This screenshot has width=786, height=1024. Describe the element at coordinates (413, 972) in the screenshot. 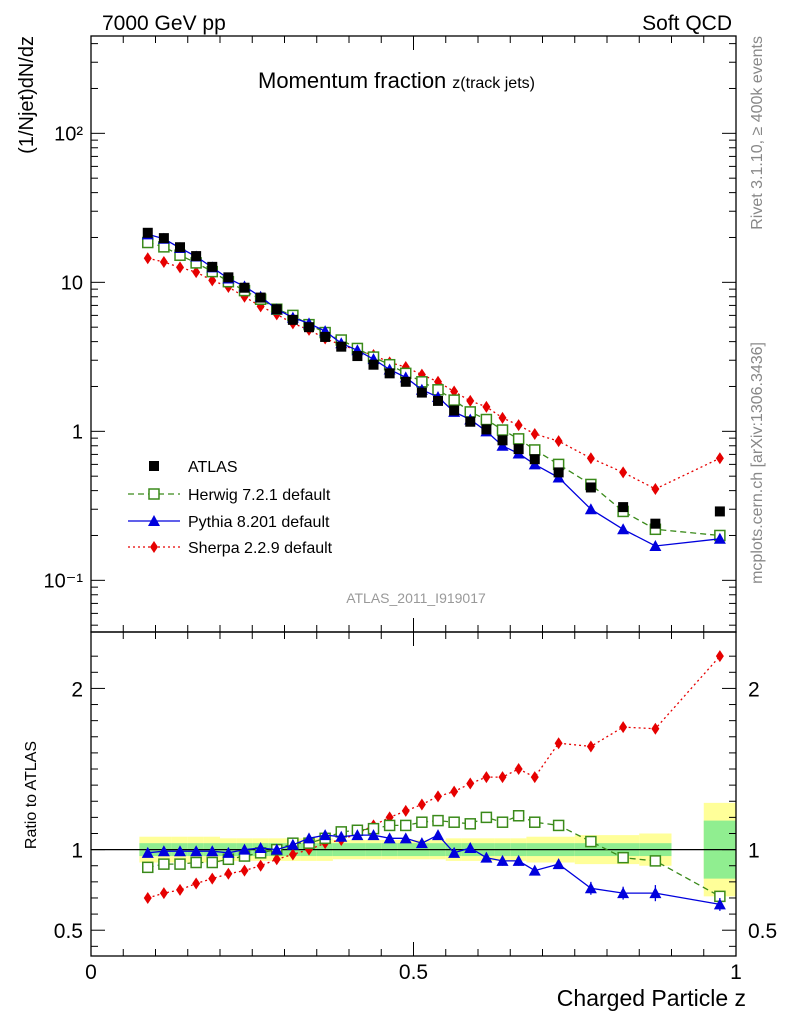

I see `x-tick-label: 0.5` at that location.